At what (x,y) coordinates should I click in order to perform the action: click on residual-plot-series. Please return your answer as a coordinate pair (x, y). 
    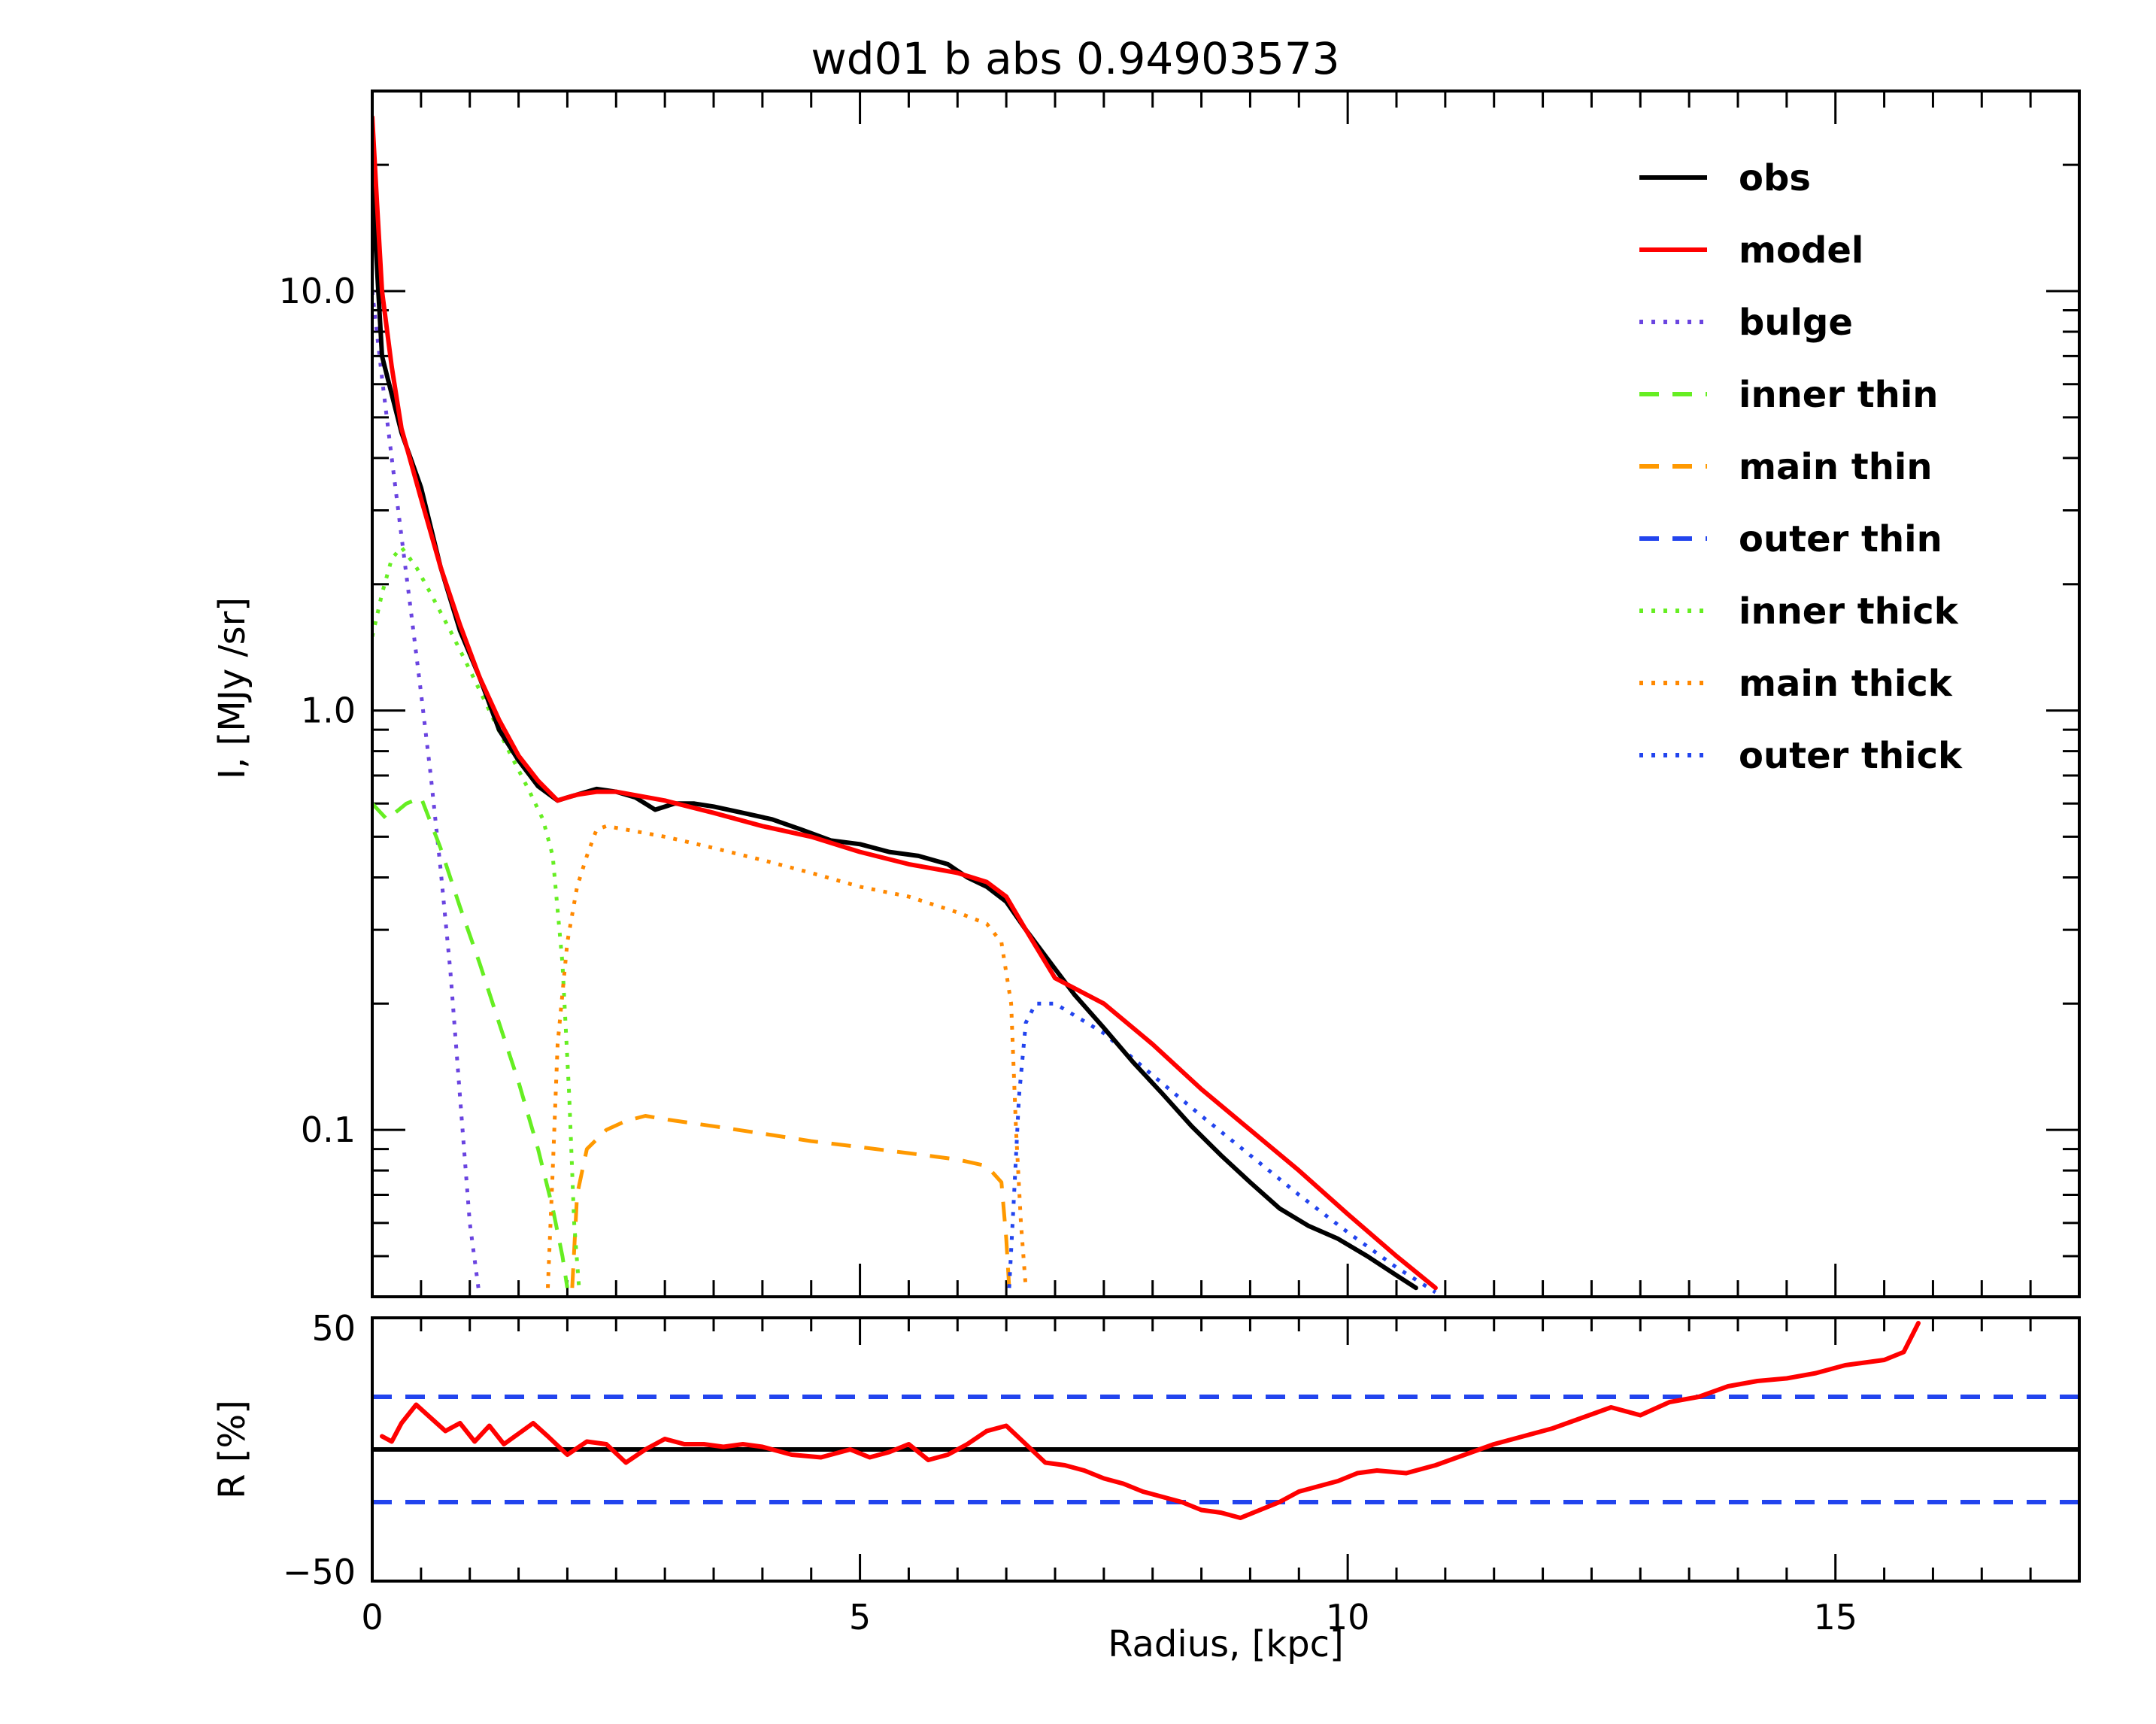
    Looking at the image, I should click on (1225, 1421).